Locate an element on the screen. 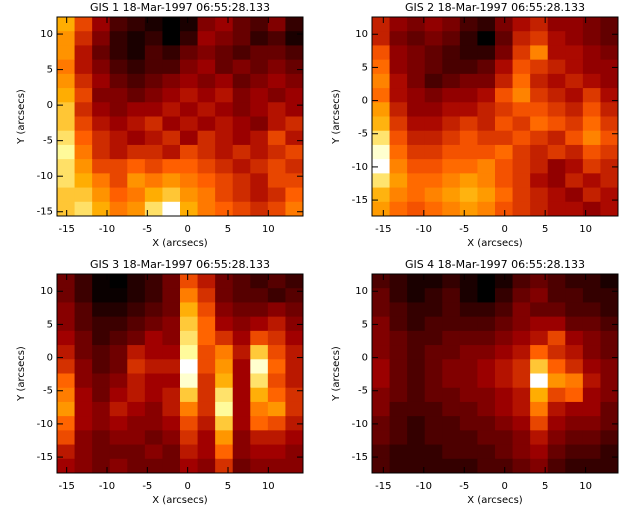 Image resolution: width=640 pixels, height=512 pixels. y-tick-label: -15 is located at coordinates (360, 200).